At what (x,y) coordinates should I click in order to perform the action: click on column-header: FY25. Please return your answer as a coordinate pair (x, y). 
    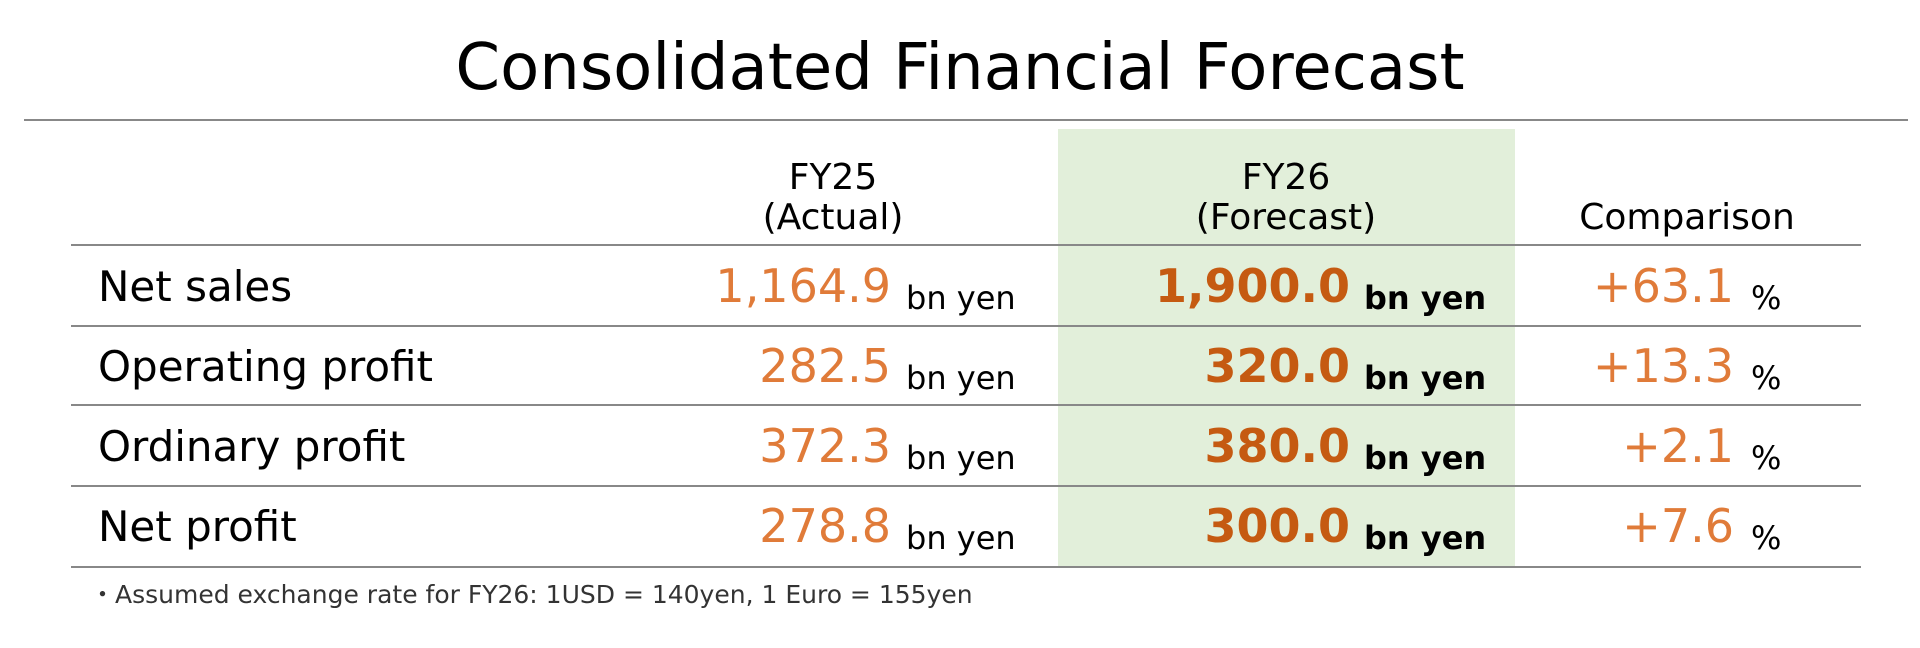
    Looking at the image, I should click on (833, 177).